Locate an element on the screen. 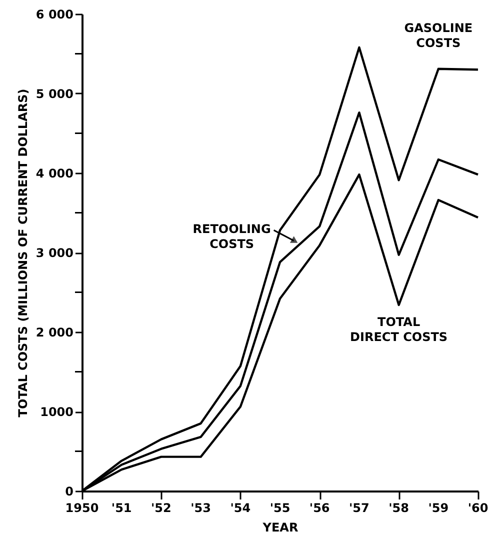 Image resolution: width=493 pixels, height=543 pixels. x-tick-label: '51 is located at coordinates (121, 508).